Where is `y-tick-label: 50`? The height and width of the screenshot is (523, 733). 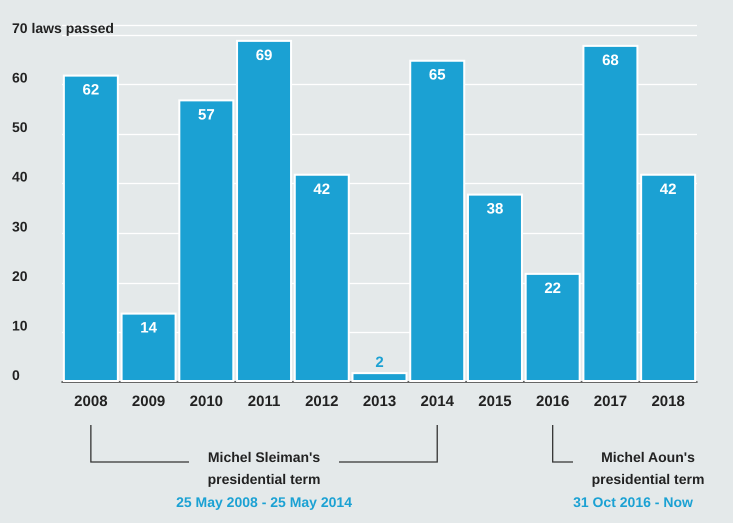 y-tick-label: 50 is located at coordinates (20, 127).